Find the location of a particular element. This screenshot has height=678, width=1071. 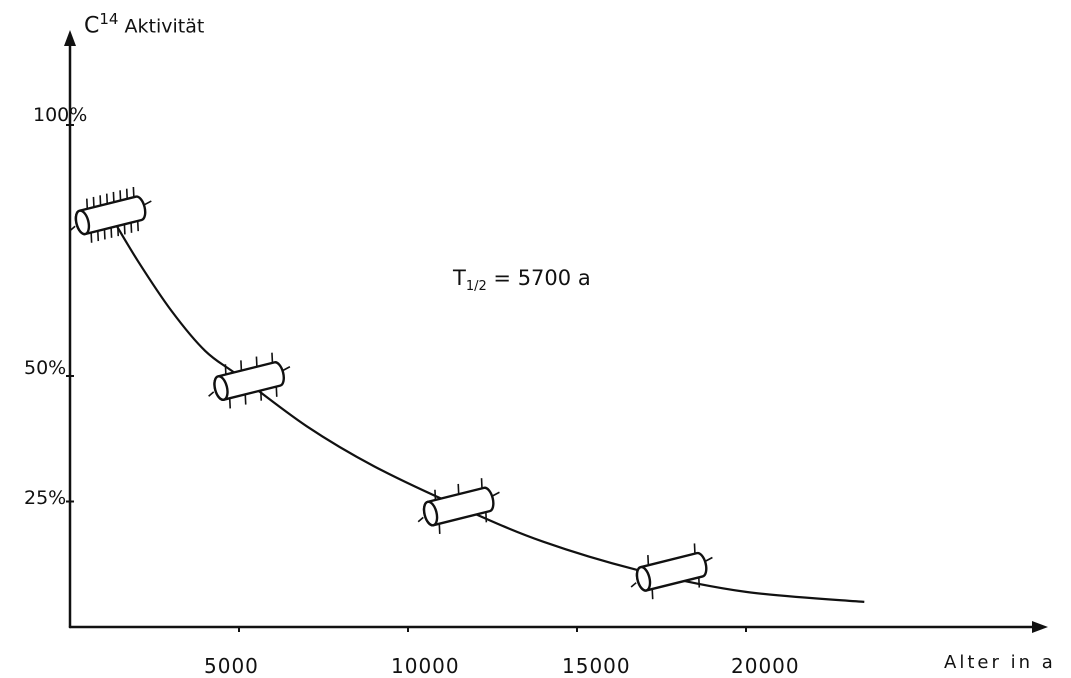

x-axis-arrow is located at coordinates (1040, 627).